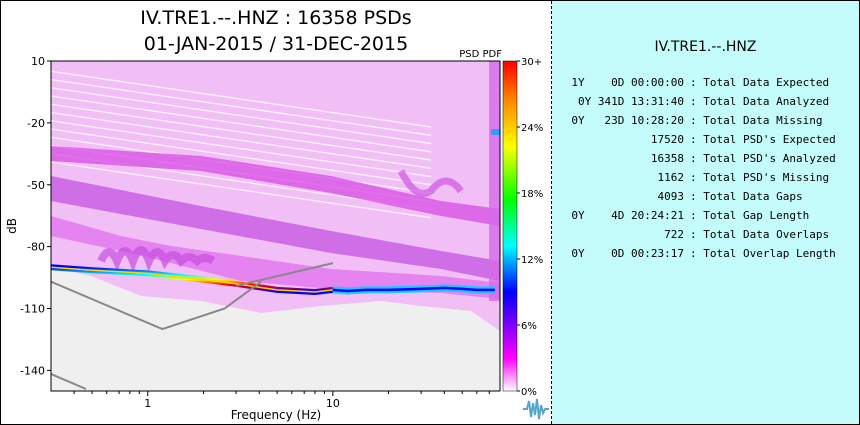  Describe the element at coordinates (763, 158) in the screenshot. I see `stat-label: : Total PSD's Analyzed` at that location.